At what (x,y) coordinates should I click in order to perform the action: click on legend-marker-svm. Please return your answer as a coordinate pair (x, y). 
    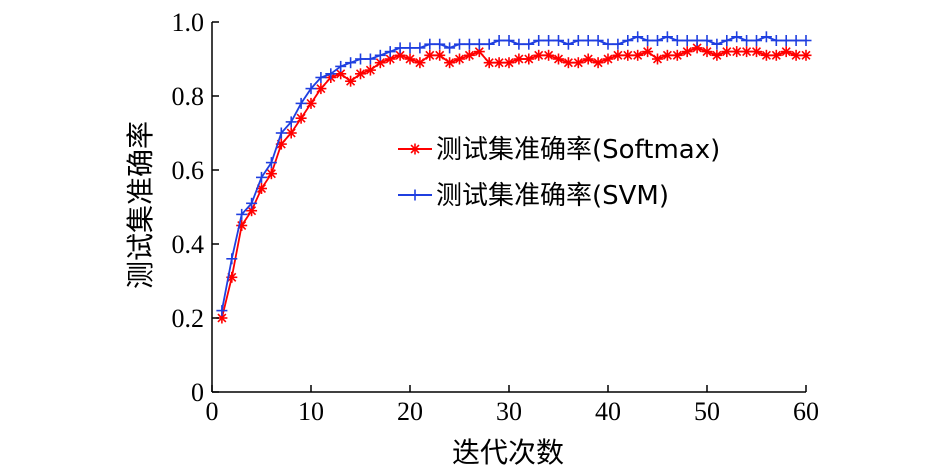
    Looking at the image, I should click on (415, 195).